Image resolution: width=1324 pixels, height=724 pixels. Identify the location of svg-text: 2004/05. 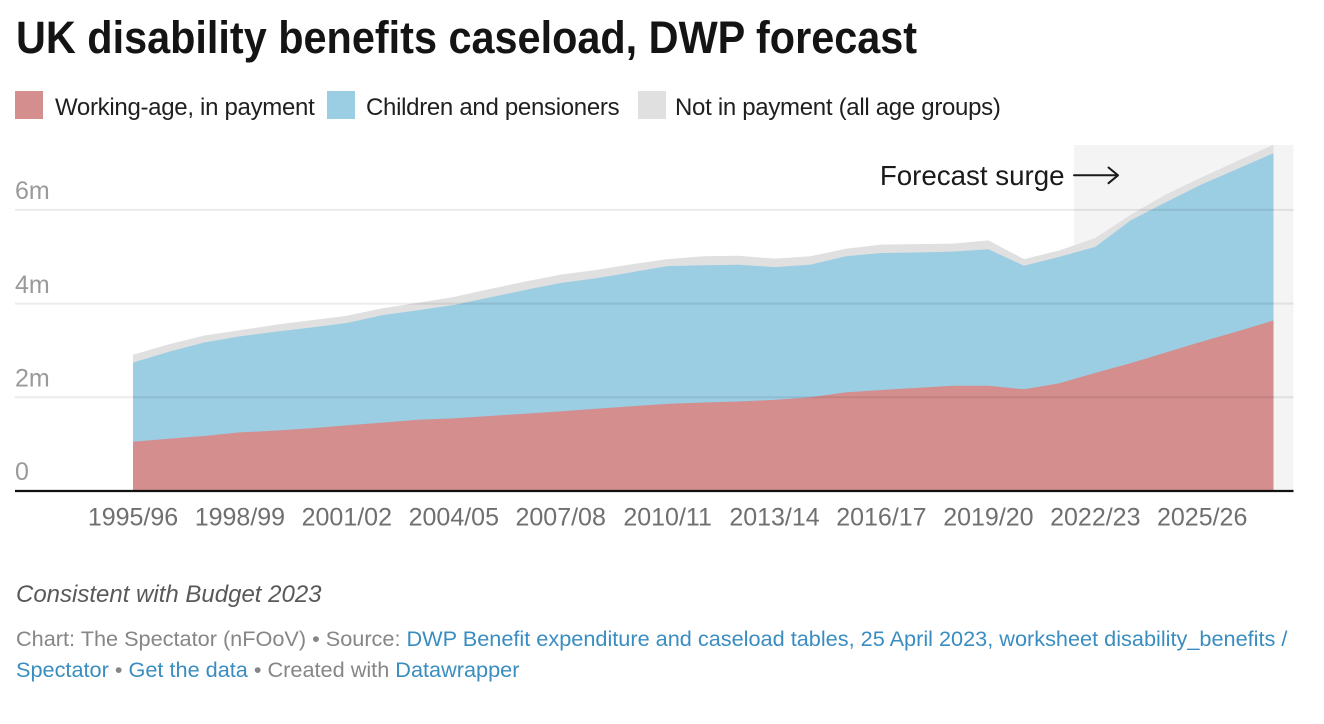
(454, 518).